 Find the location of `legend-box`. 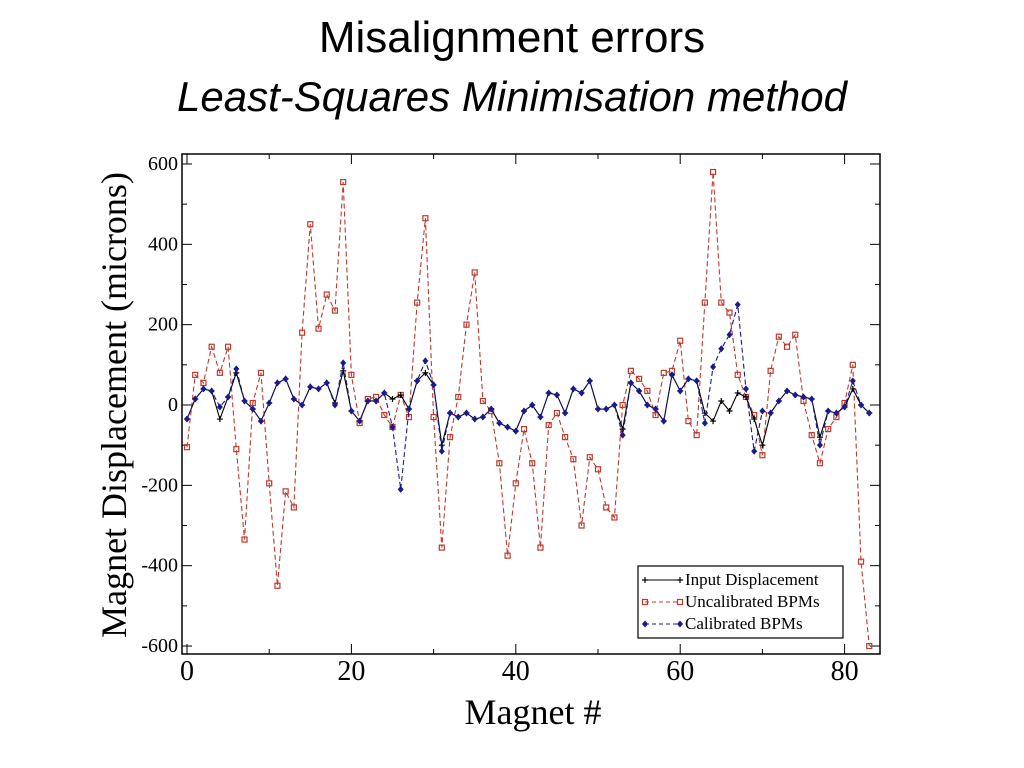

legend-box is located at coordinates (740, 602).